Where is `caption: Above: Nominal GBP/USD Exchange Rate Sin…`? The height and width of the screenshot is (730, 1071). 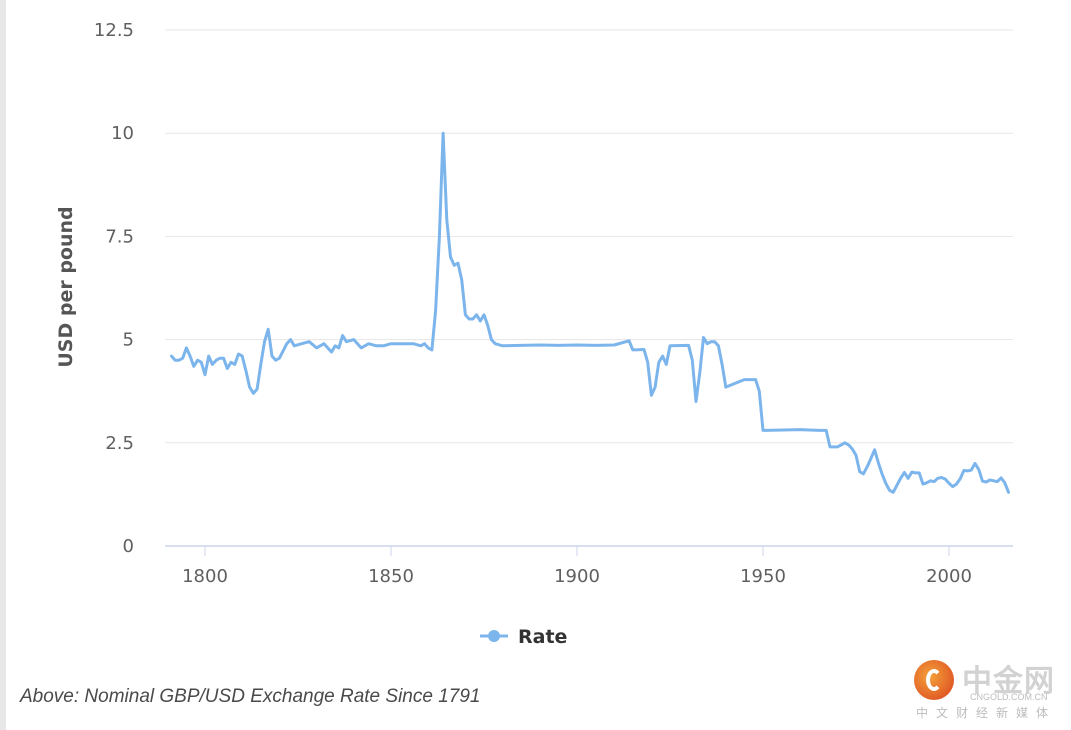 caption: Above: Nominal GBP/USD Exchange Rate Sin… is located at coordinates (250, 696).